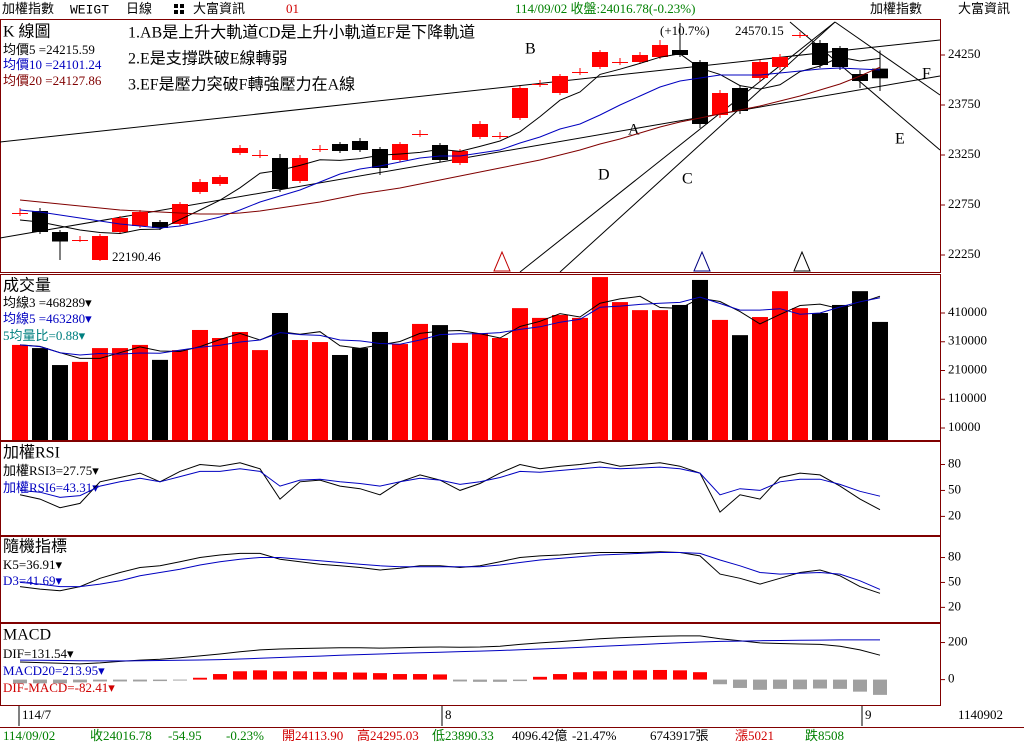 This screenshot has height=745, width=1024. What do you see at coordinates (679, 735) in the screenshot?
I see `status-item: 6743917張` at bounding box center [679, 735].